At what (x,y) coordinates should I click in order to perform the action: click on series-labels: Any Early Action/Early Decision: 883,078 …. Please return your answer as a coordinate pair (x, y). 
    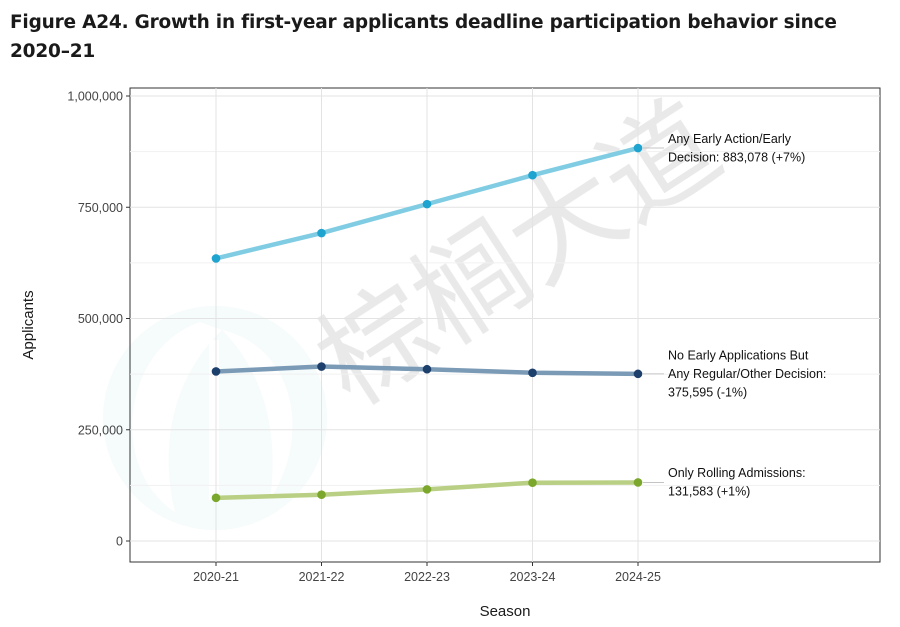
    Looking at the image, I should click on (734, 315).